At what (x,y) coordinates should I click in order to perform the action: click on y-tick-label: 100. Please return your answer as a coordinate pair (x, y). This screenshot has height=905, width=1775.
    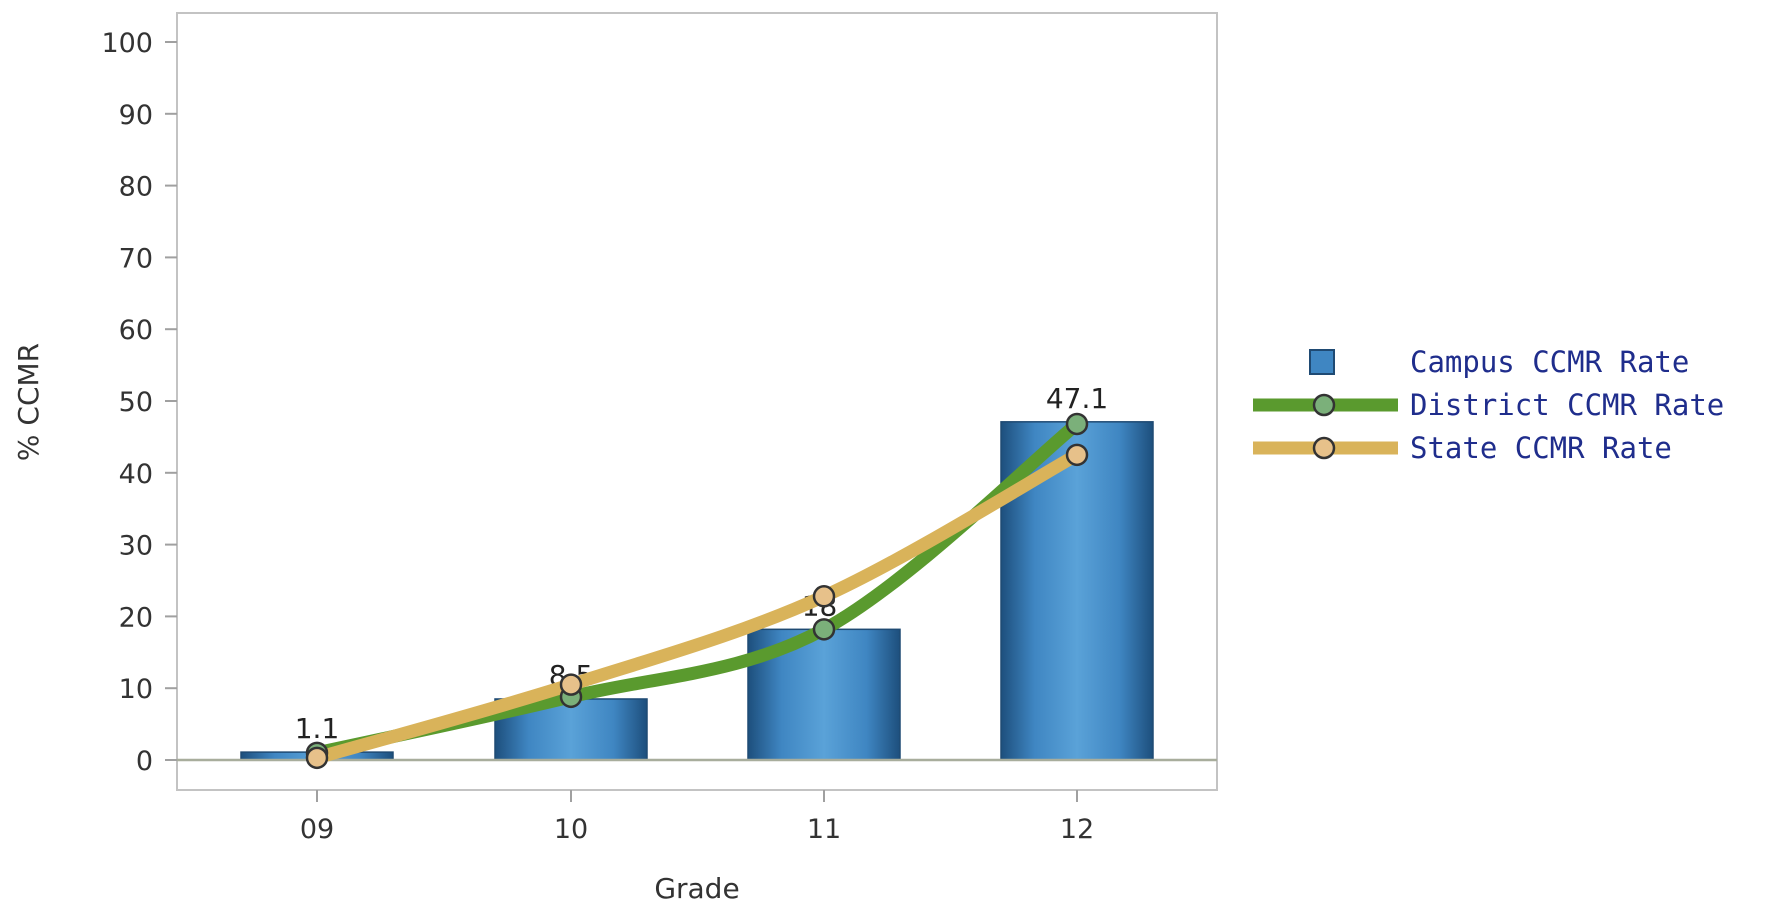
    Looking at the image, I should click on (127, 43).